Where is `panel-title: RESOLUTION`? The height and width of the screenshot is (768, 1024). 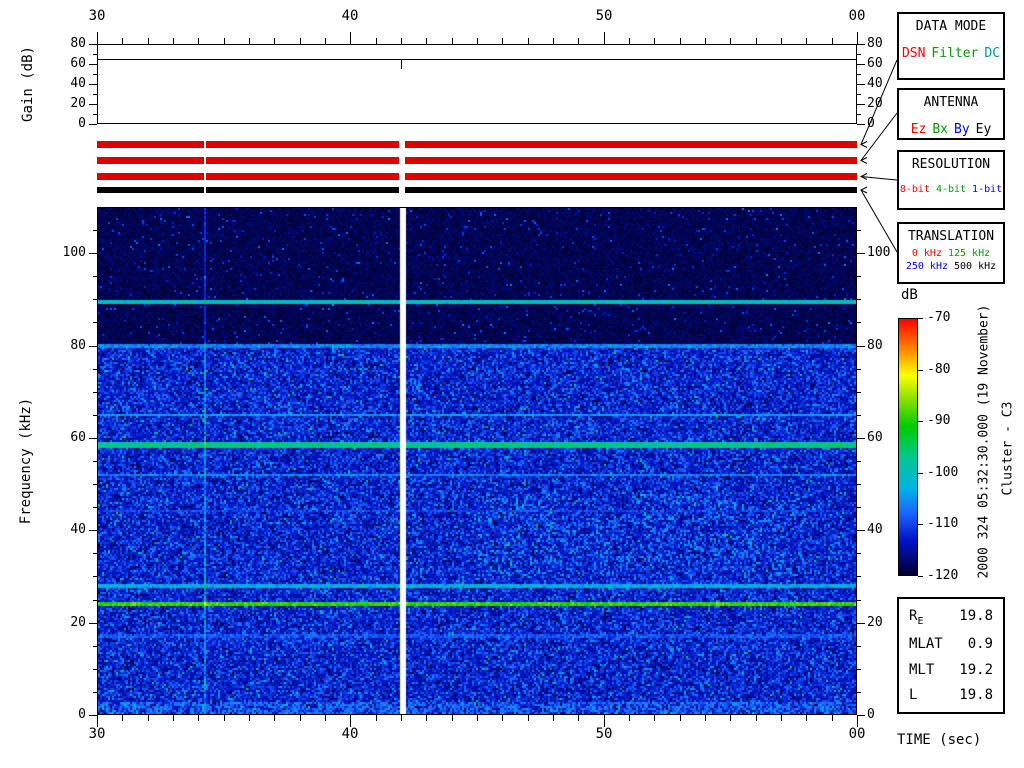
panel-title: RESOLUTION is located at coordinates (951, 164).